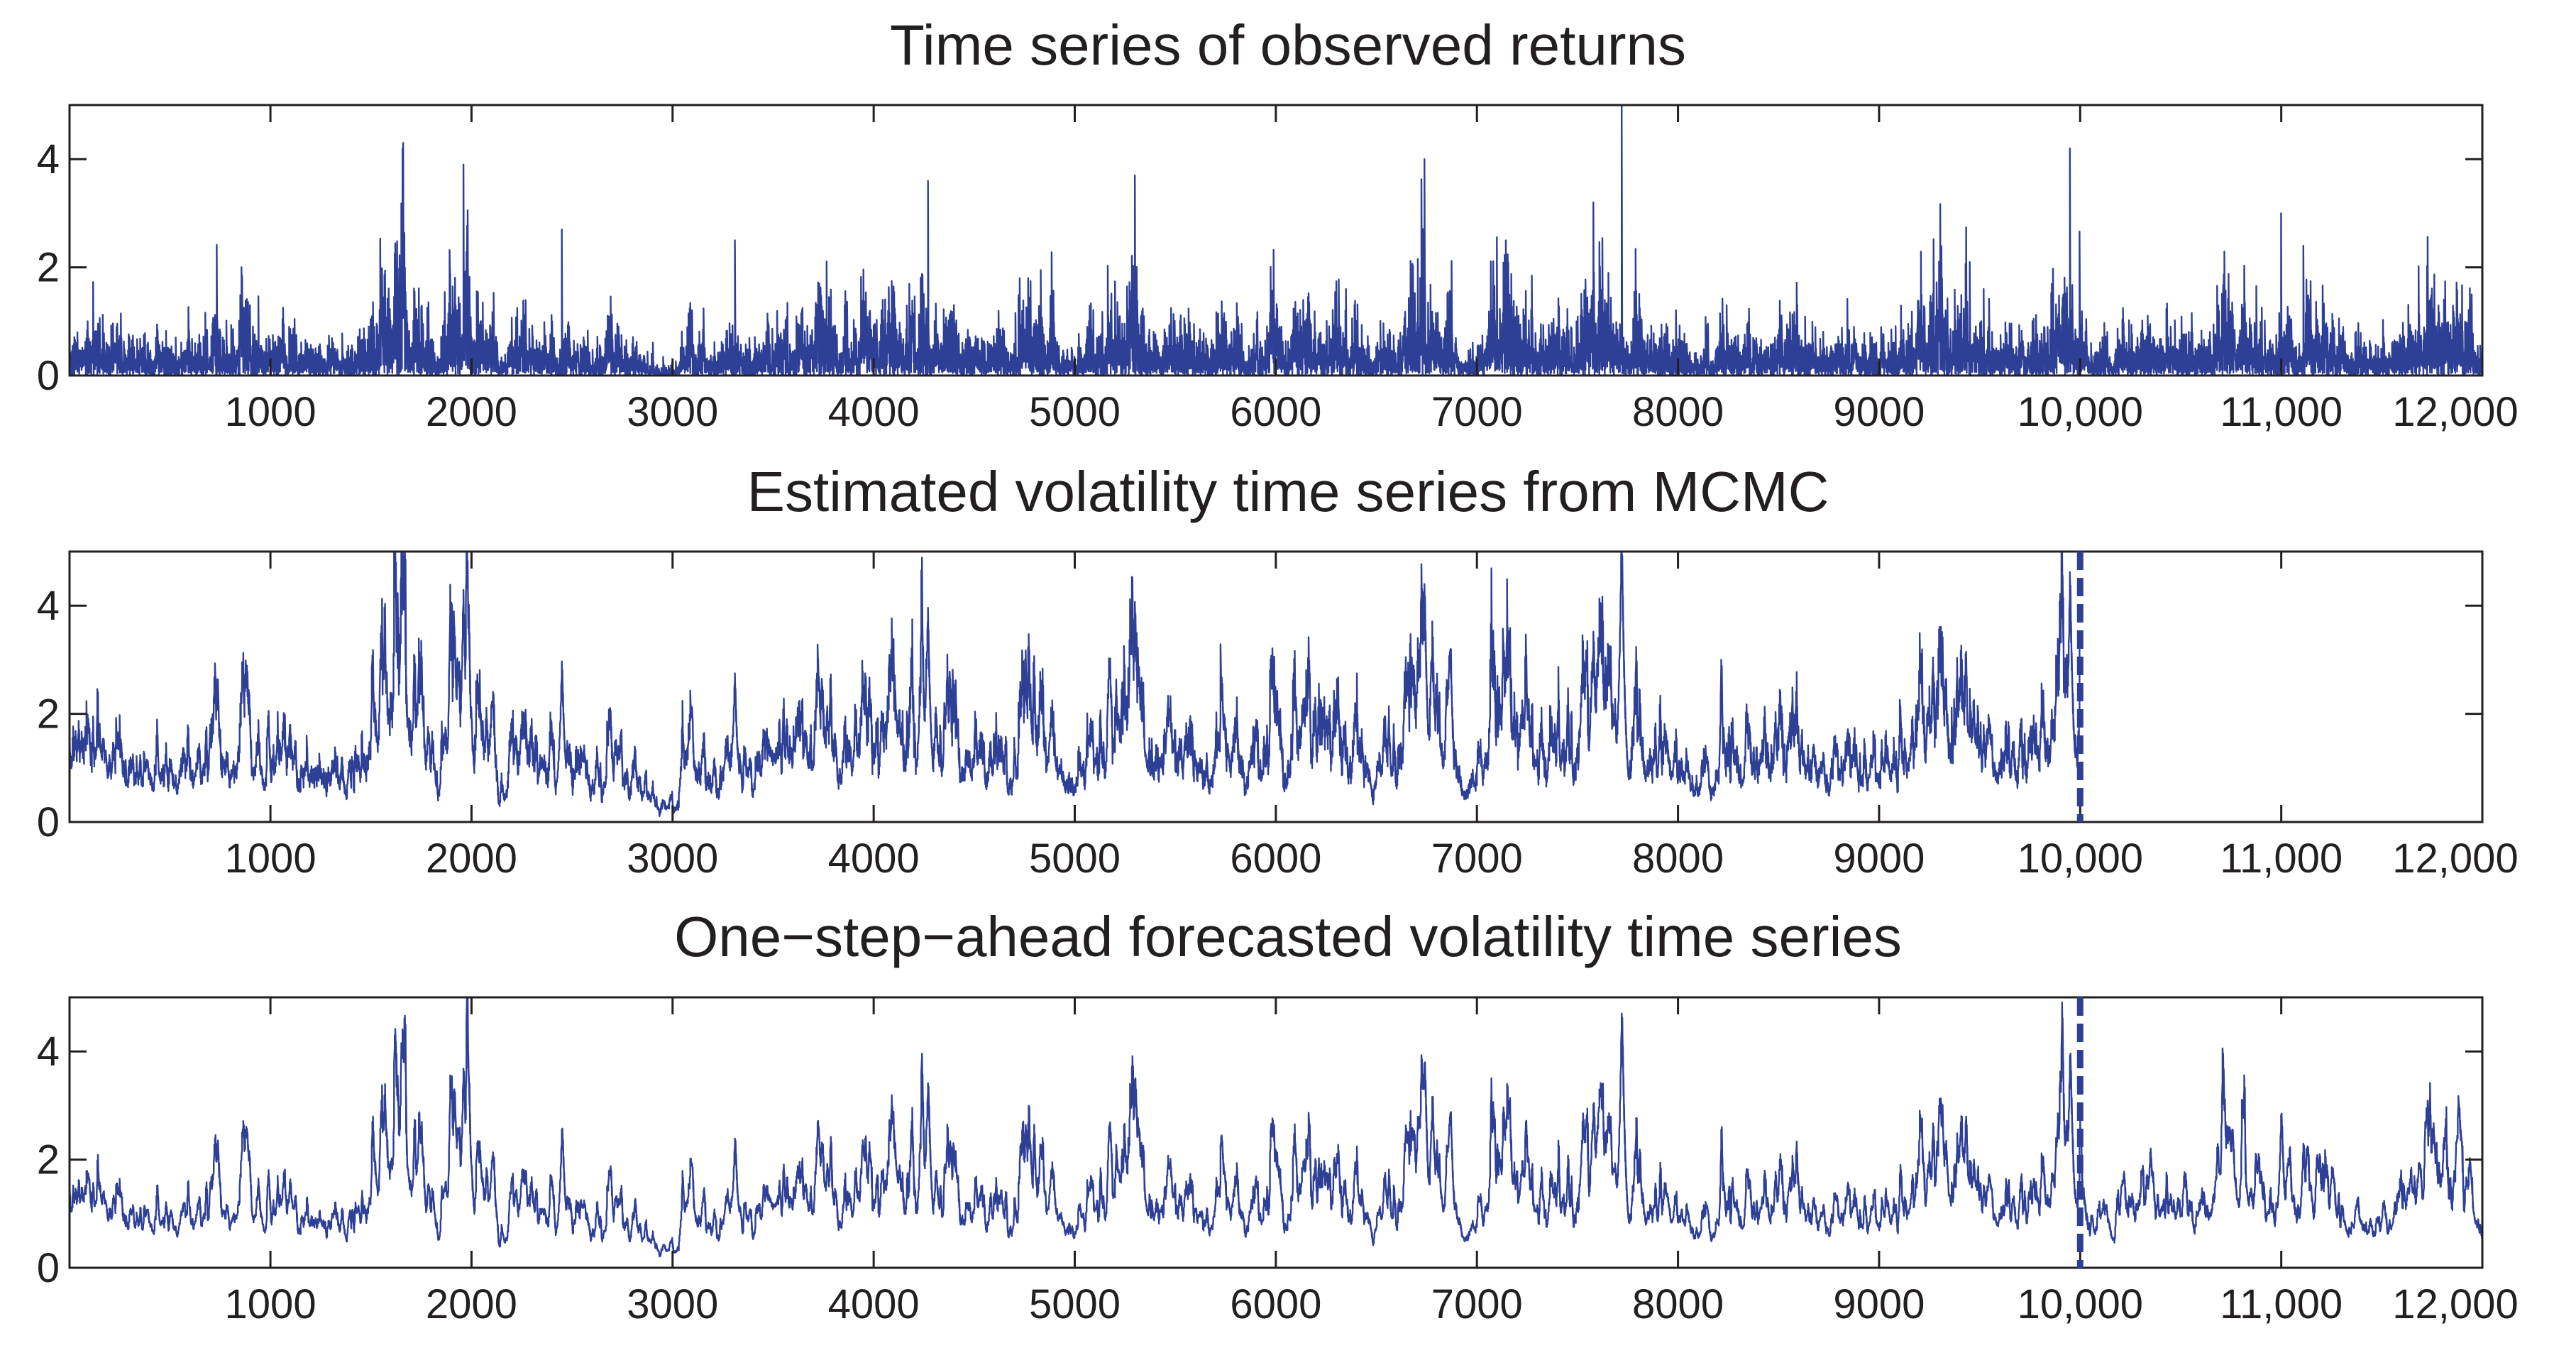 The width and height of the screenshot is (2576, 1348). Describe the element at coordinates (1288, 45) in the screenshot. I see `panel-title: Time series of observed returns` at that location.